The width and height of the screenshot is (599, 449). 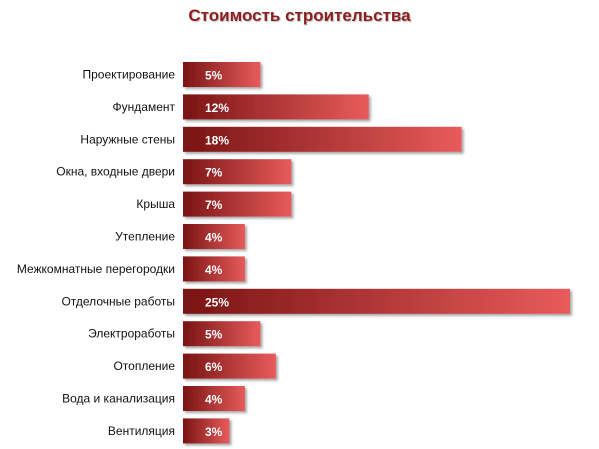 I want to click on chart-title: Стоимость строительства, so click(x=299, y=15).